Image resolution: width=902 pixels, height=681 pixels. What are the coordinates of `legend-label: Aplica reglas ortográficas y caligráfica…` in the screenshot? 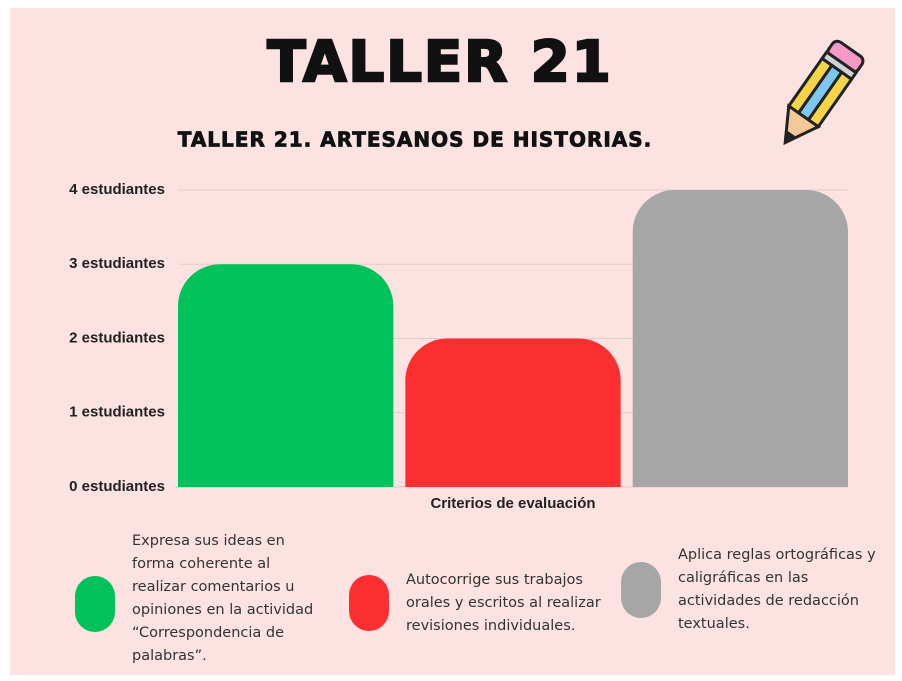 It's located at (777, 589).